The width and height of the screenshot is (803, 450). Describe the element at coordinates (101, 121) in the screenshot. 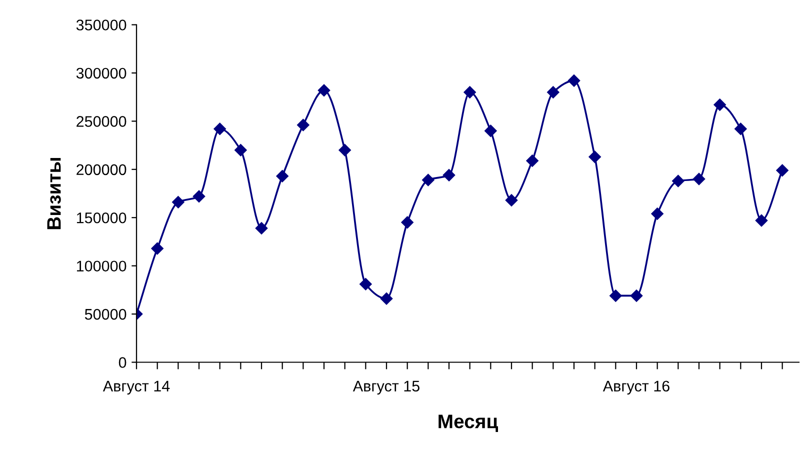

I see `y-tick-label: 250000` at that location.